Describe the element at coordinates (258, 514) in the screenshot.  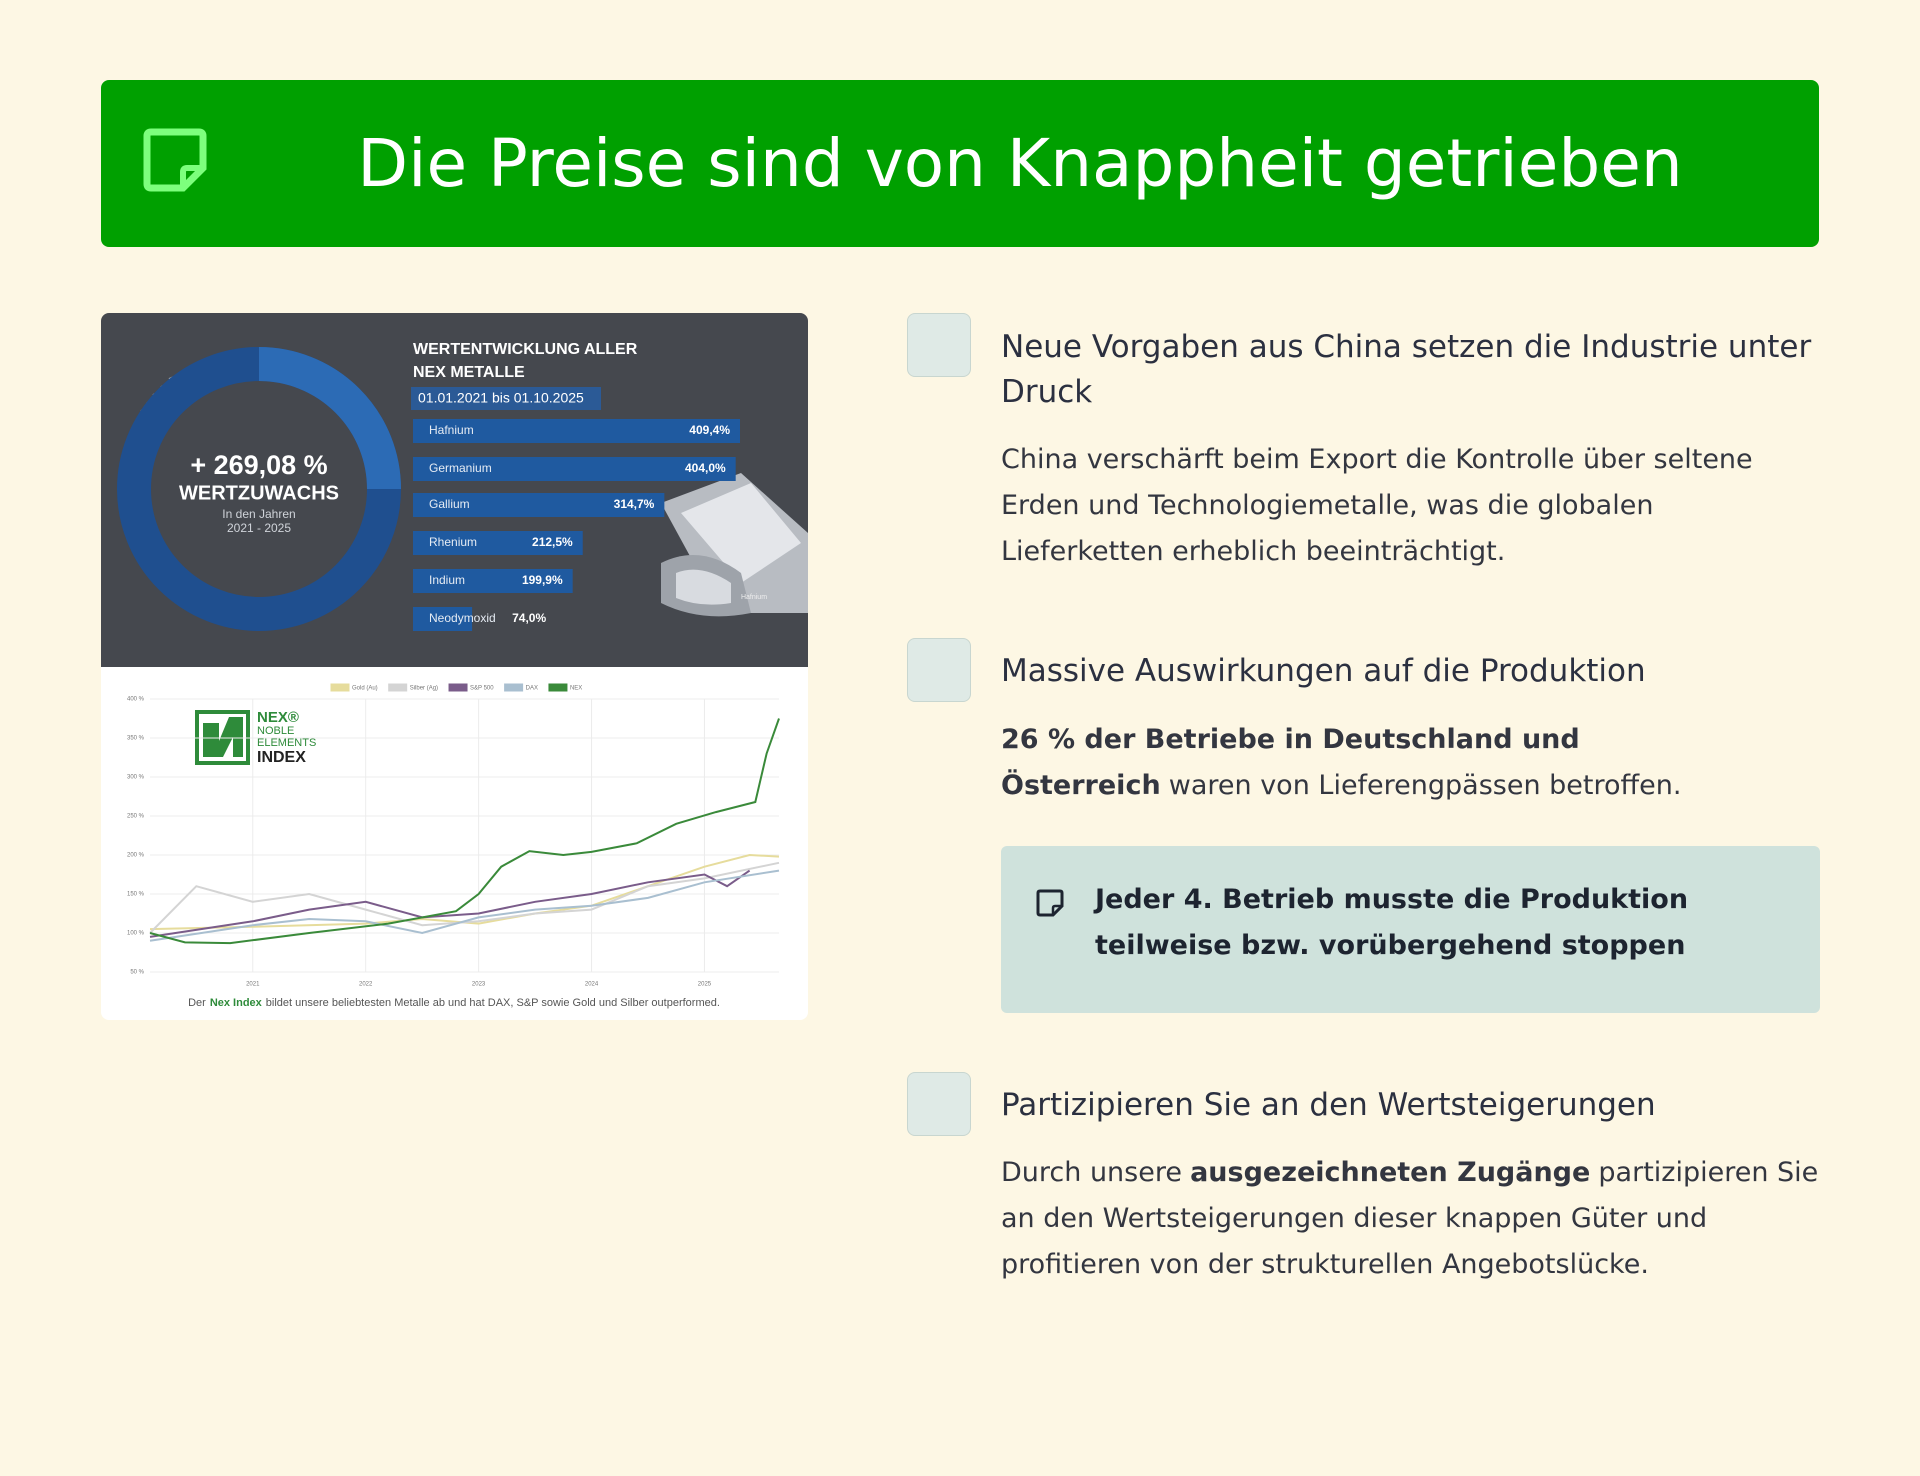
I see `donut-period: In den Jahren` at that location.